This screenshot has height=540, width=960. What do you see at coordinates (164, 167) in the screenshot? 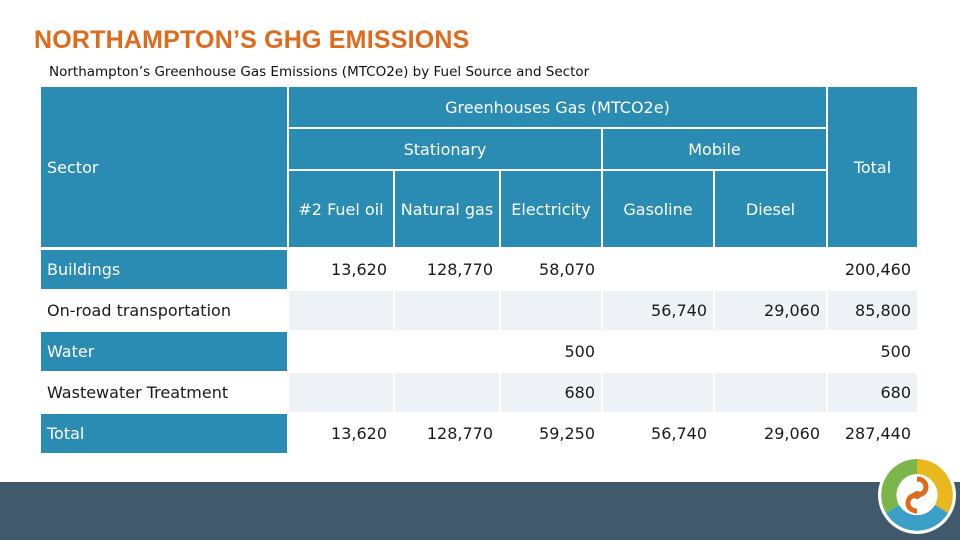
I see `sector-header: Sector` at bounding box center [164, 167].